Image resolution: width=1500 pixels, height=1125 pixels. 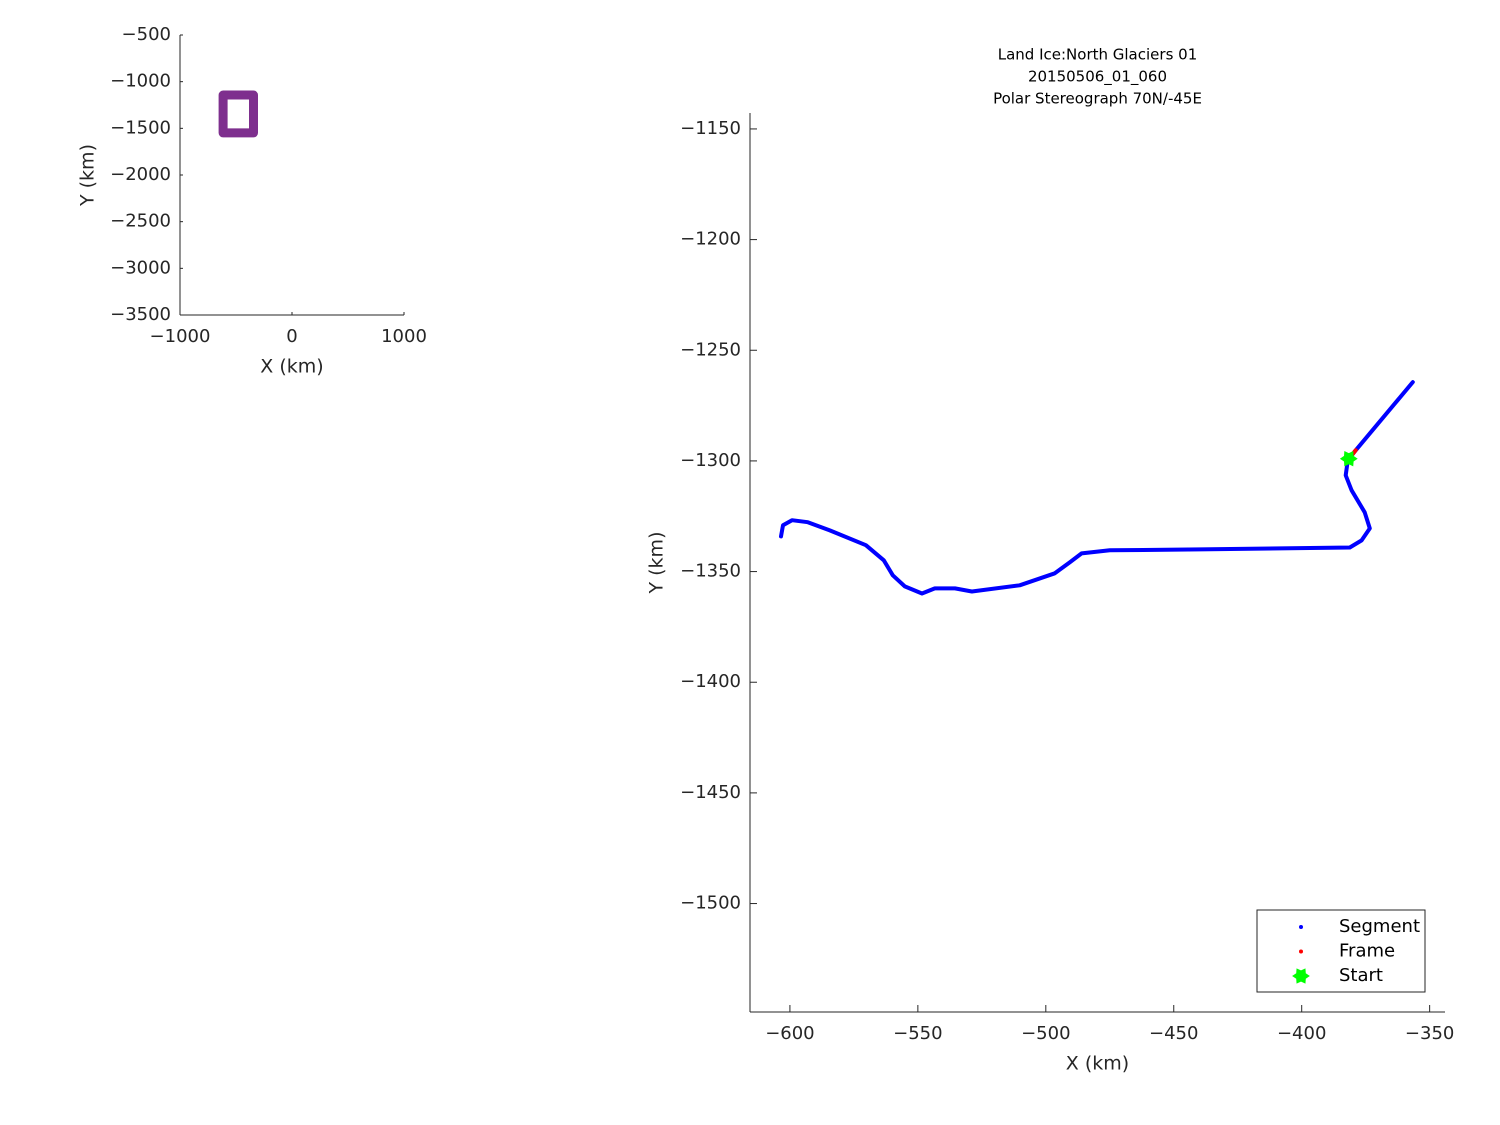 What do you see at coordinates (789, 1033) in the screenshot?
I see `x-tick-label: −600` at bounding box center [789, 1033].